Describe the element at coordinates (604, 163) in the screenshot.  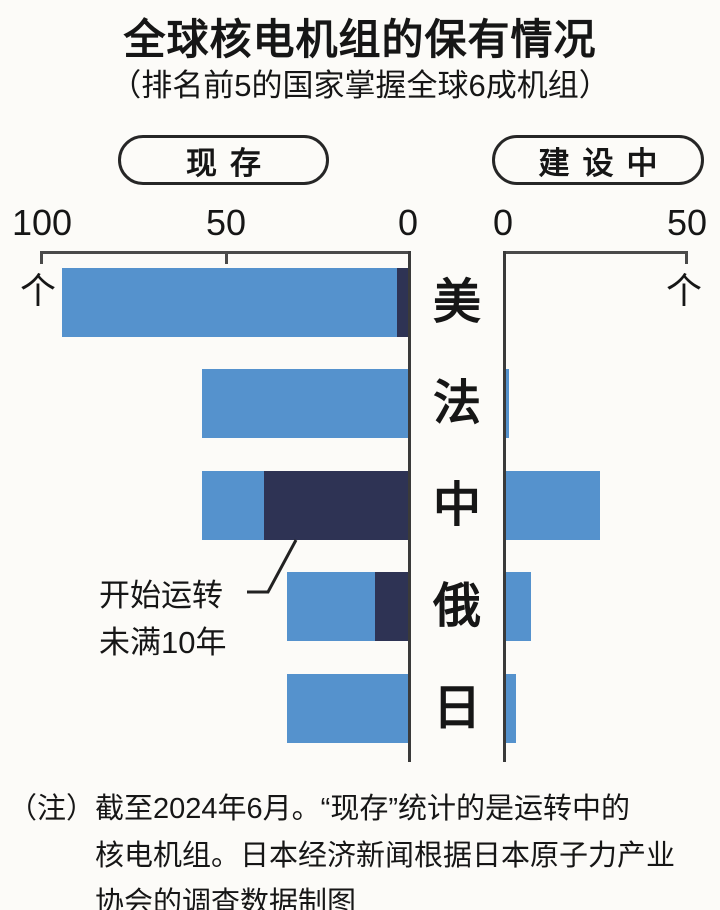
I see `legend-pill-under-construction-label: 建设中` at that location.